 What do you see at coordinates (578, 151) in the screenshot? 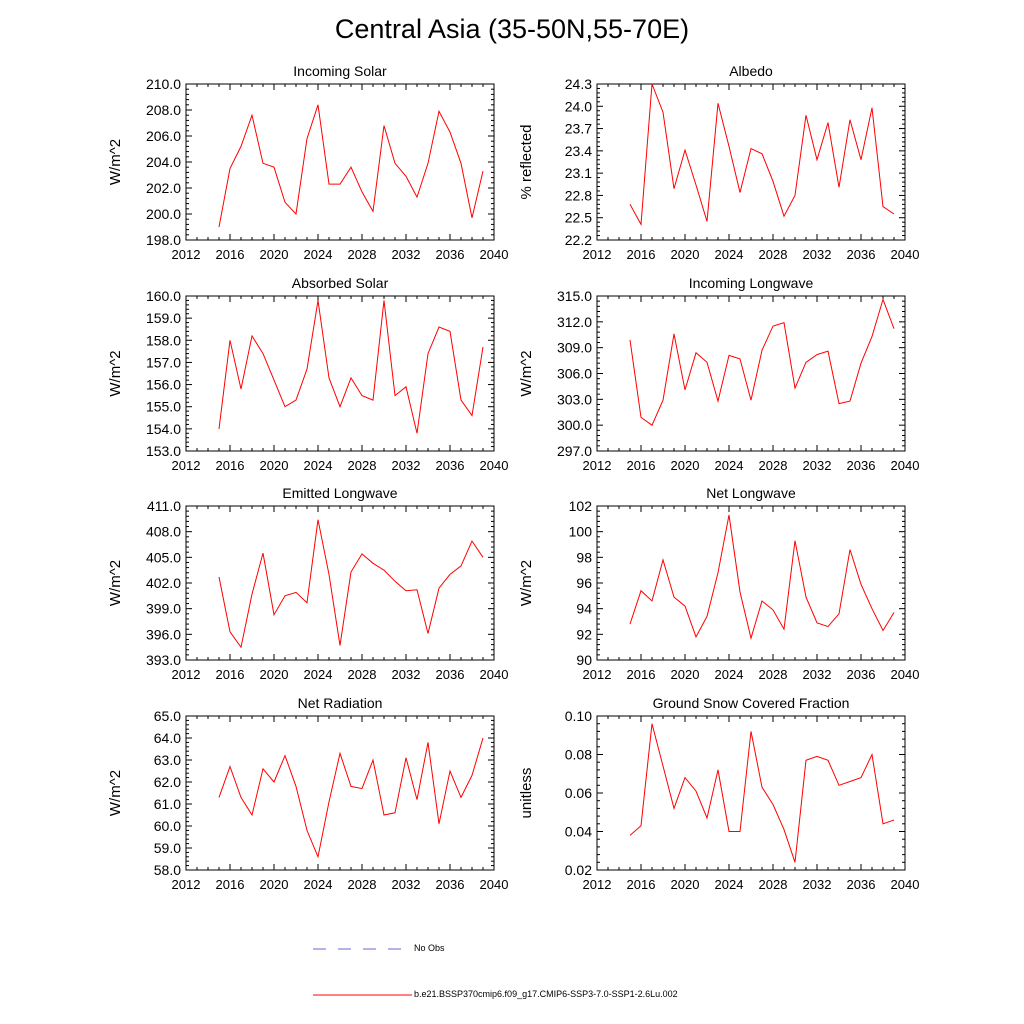
I see `y-tick-label: 23.4` at bounding box center [578, 151].